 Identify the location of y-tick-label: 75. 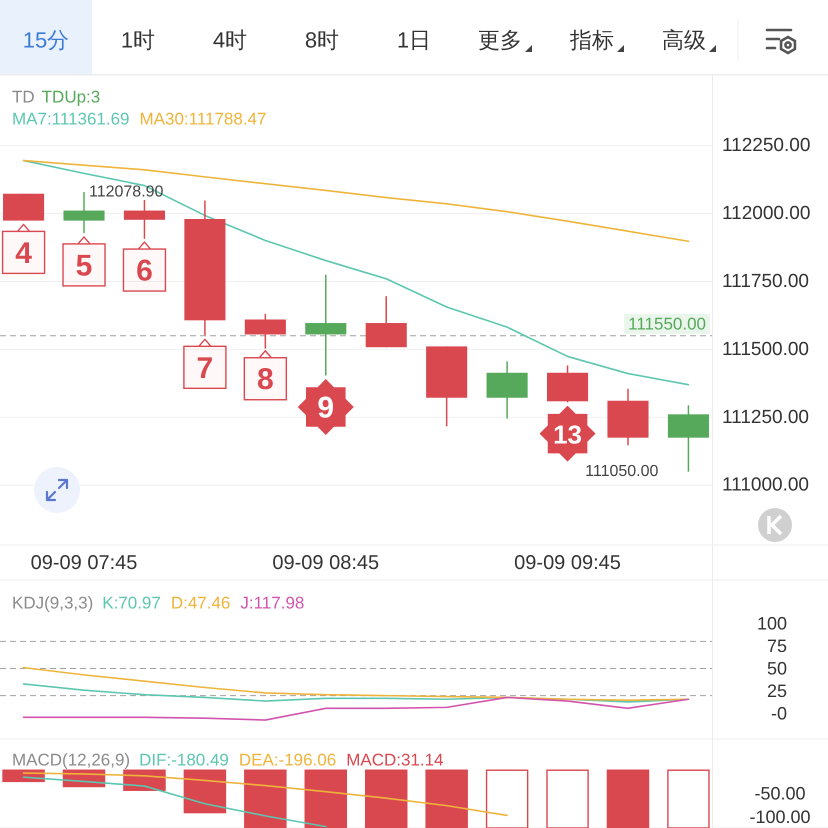
(776, 646).